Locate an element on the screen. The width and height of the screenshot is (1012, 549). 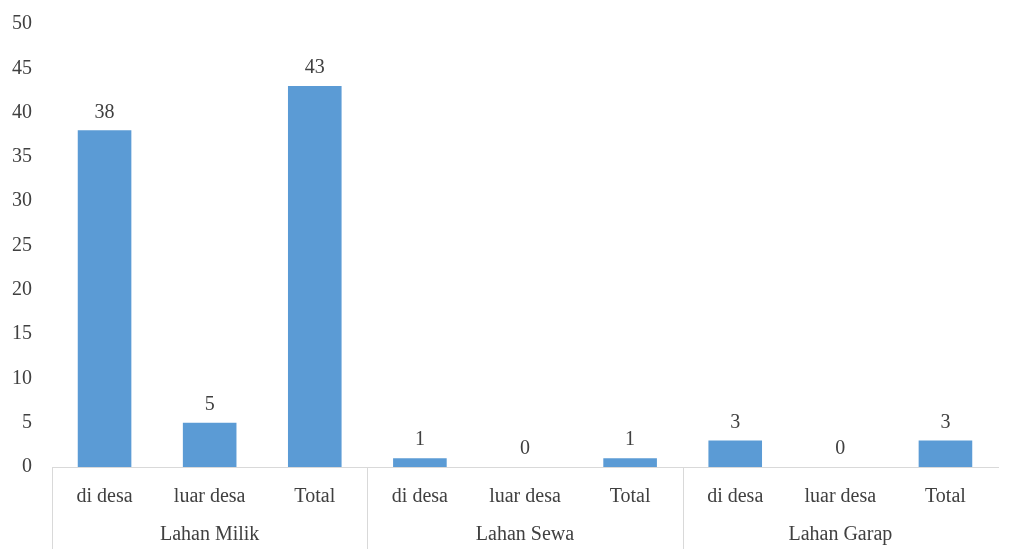
data-label: 5 is located at coordinates (209, 402).